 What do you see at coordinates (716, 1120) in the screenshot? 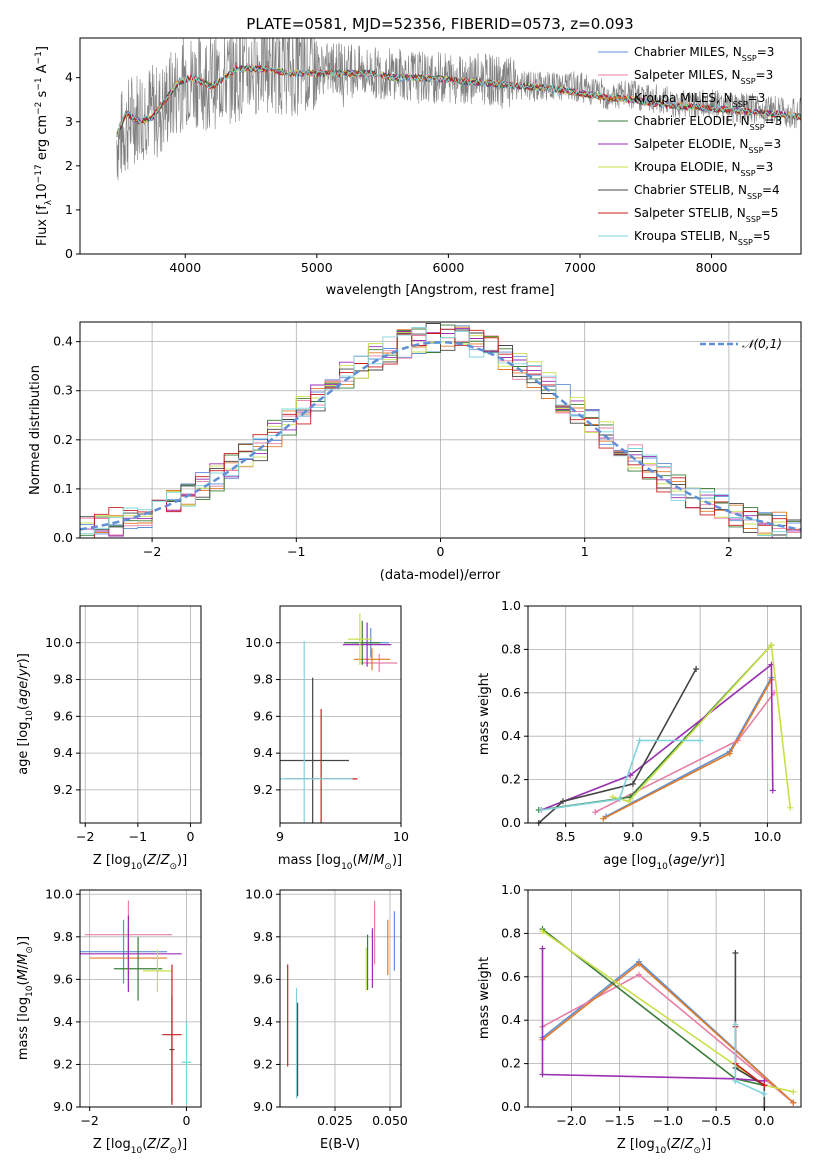
I see `x-tick-label: −0.5` at bounding box center [716, 1120].